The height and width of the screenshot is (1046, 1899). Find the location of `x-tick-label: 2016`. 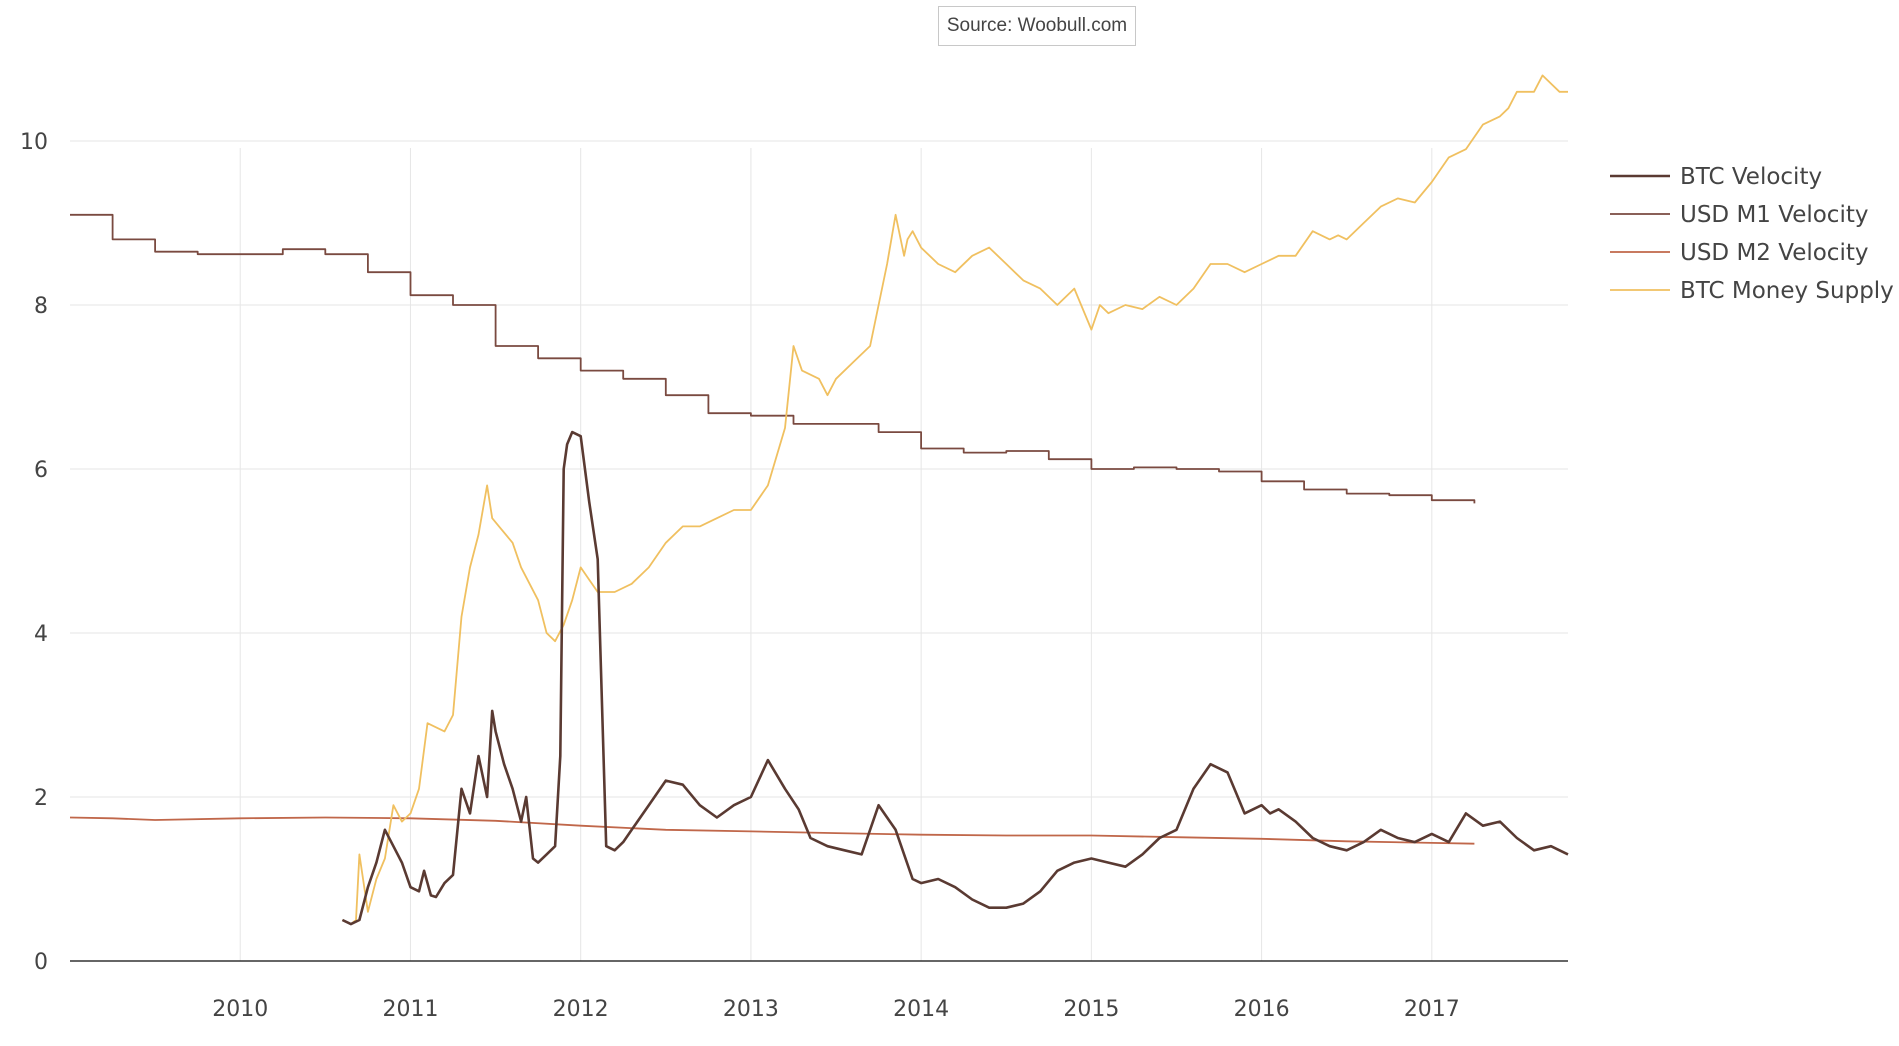

x-tick-label: 2016 is located at coordinates (1262, 1009).